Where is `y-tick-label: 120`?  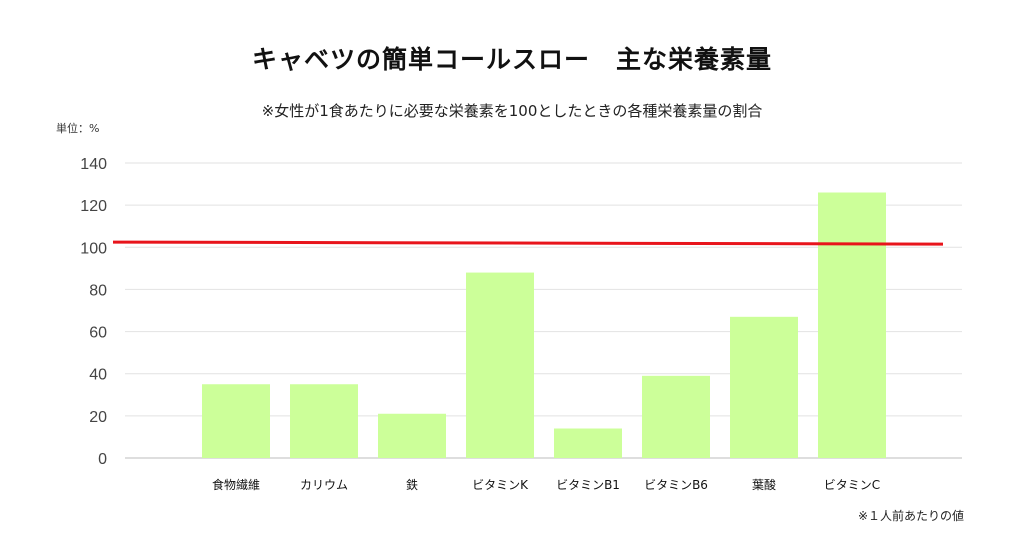
y-tick-label: 120 is located at coordinates (93, 206).